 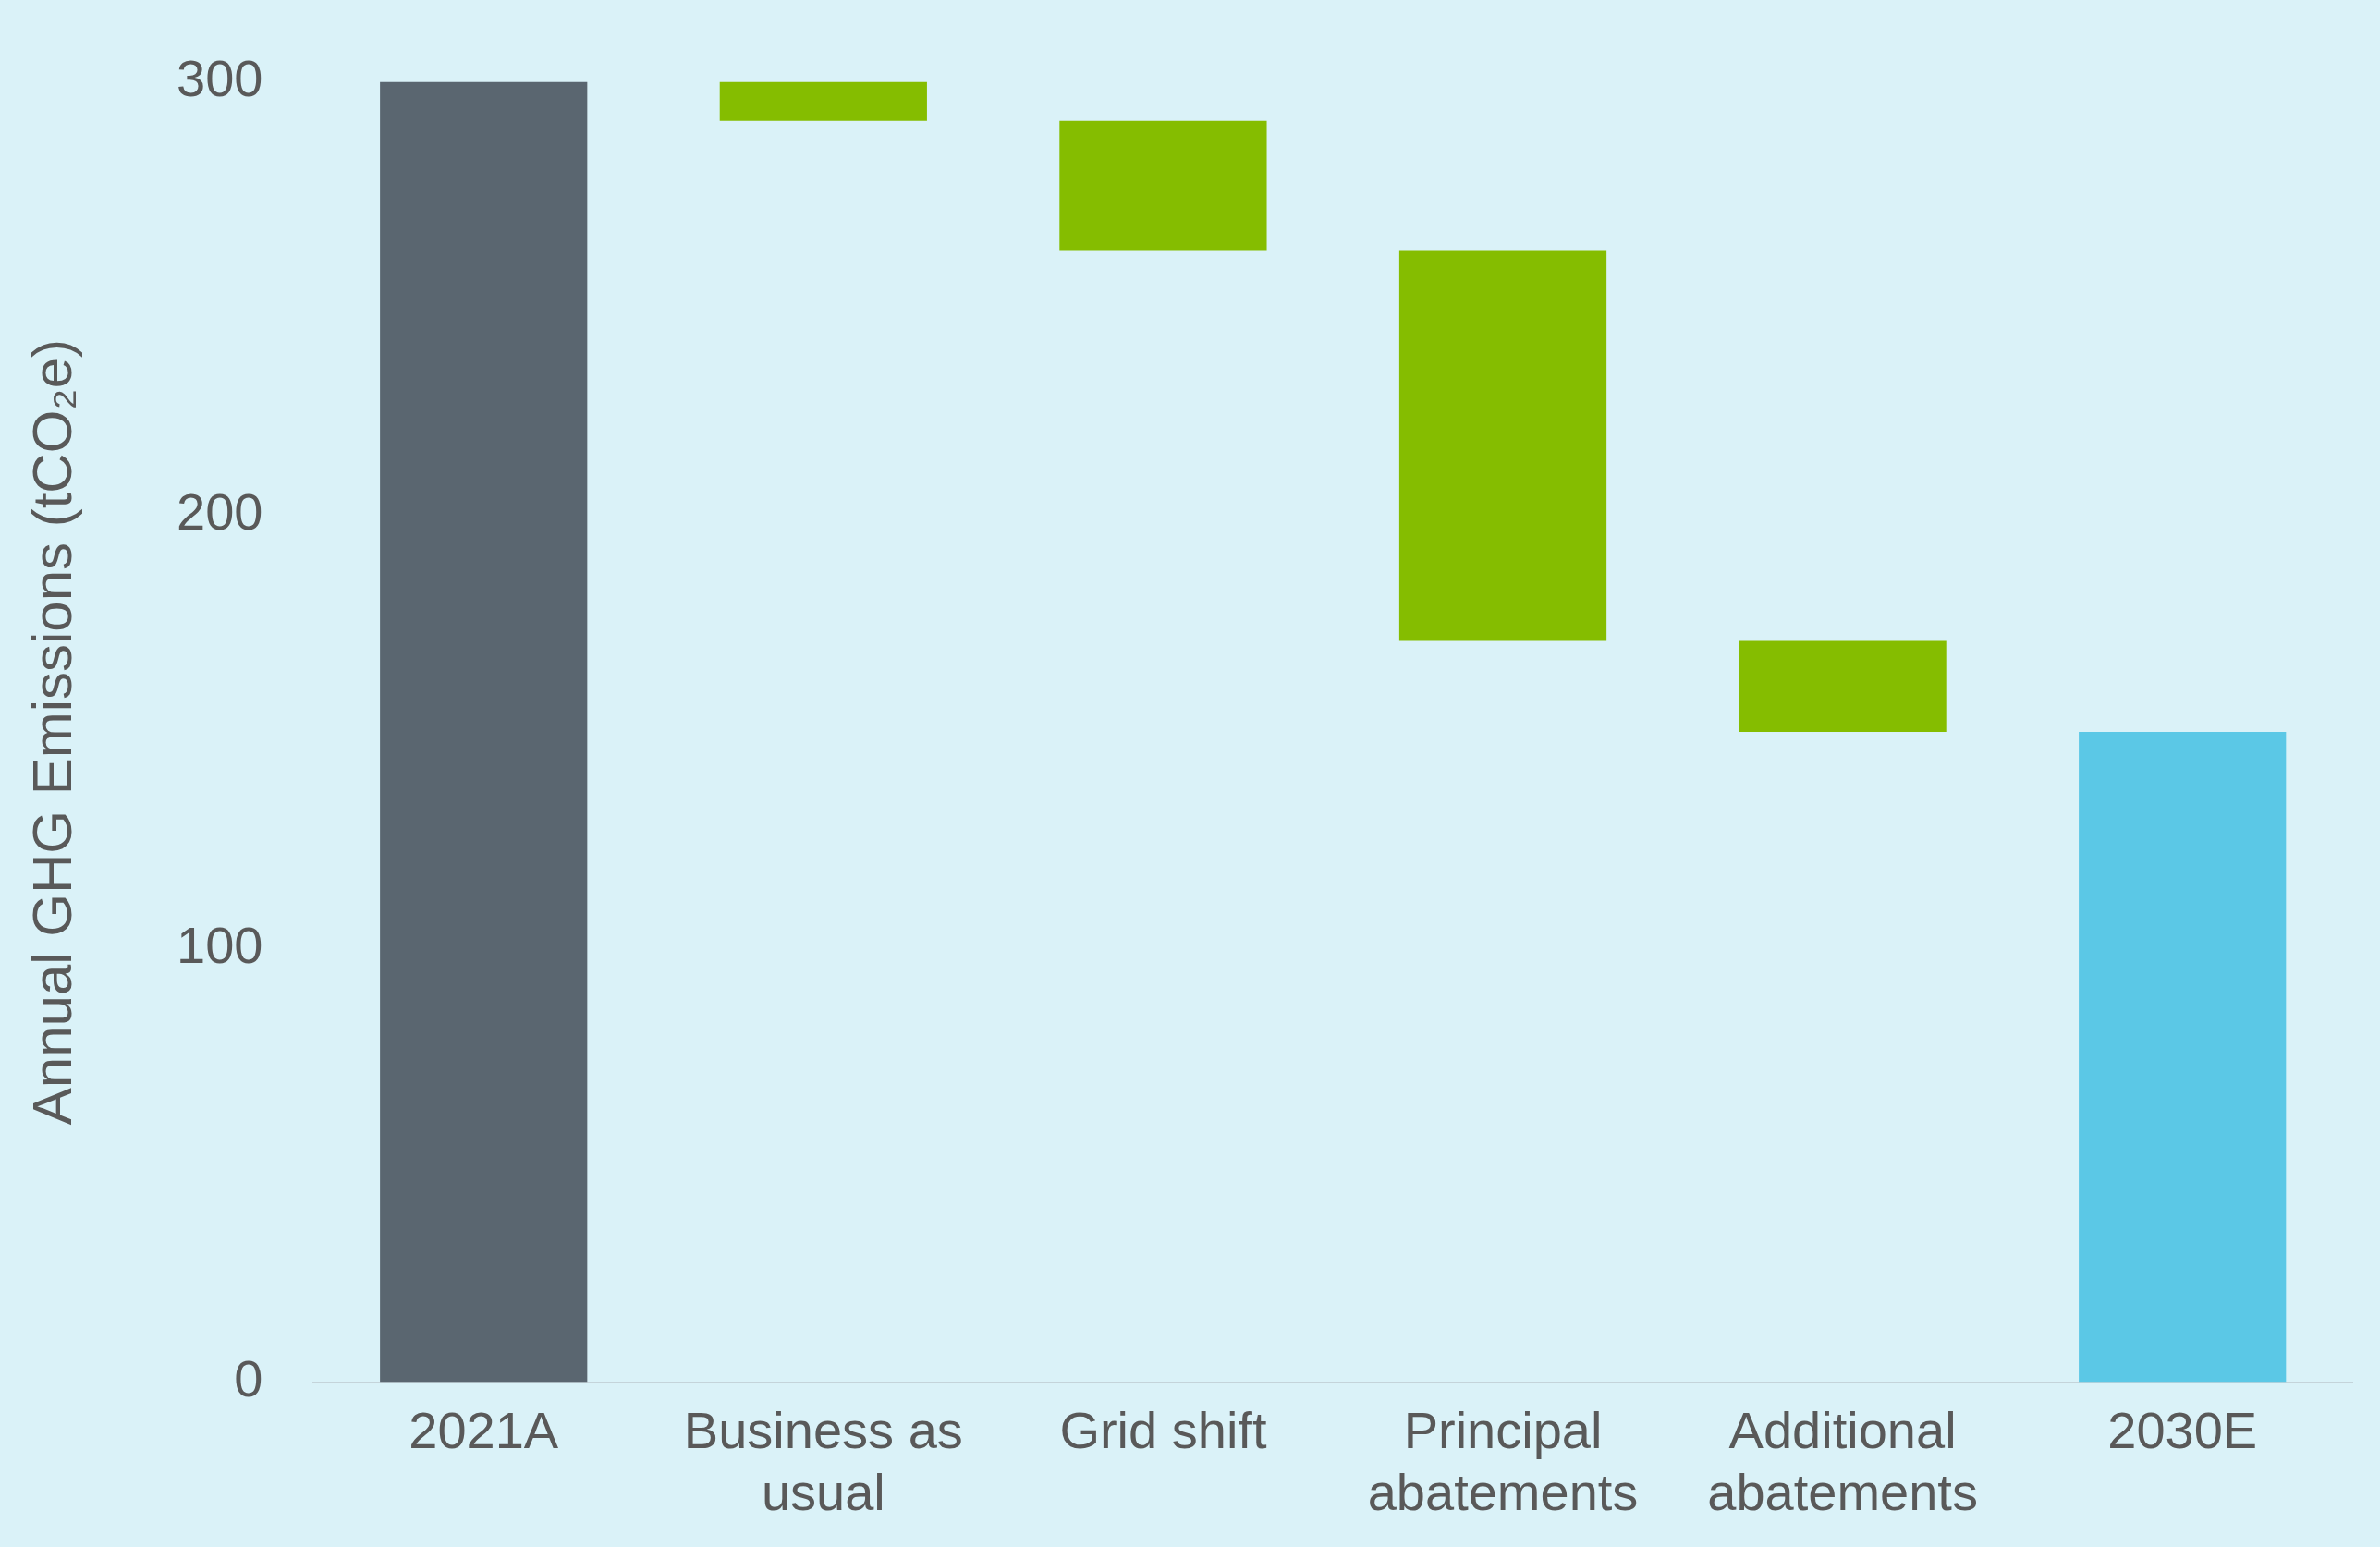 What do you see at coordinates (2182, 1429) in the screenshot?
I see `x-tick-label: 2030E` at bounding box center [2182, 1429].